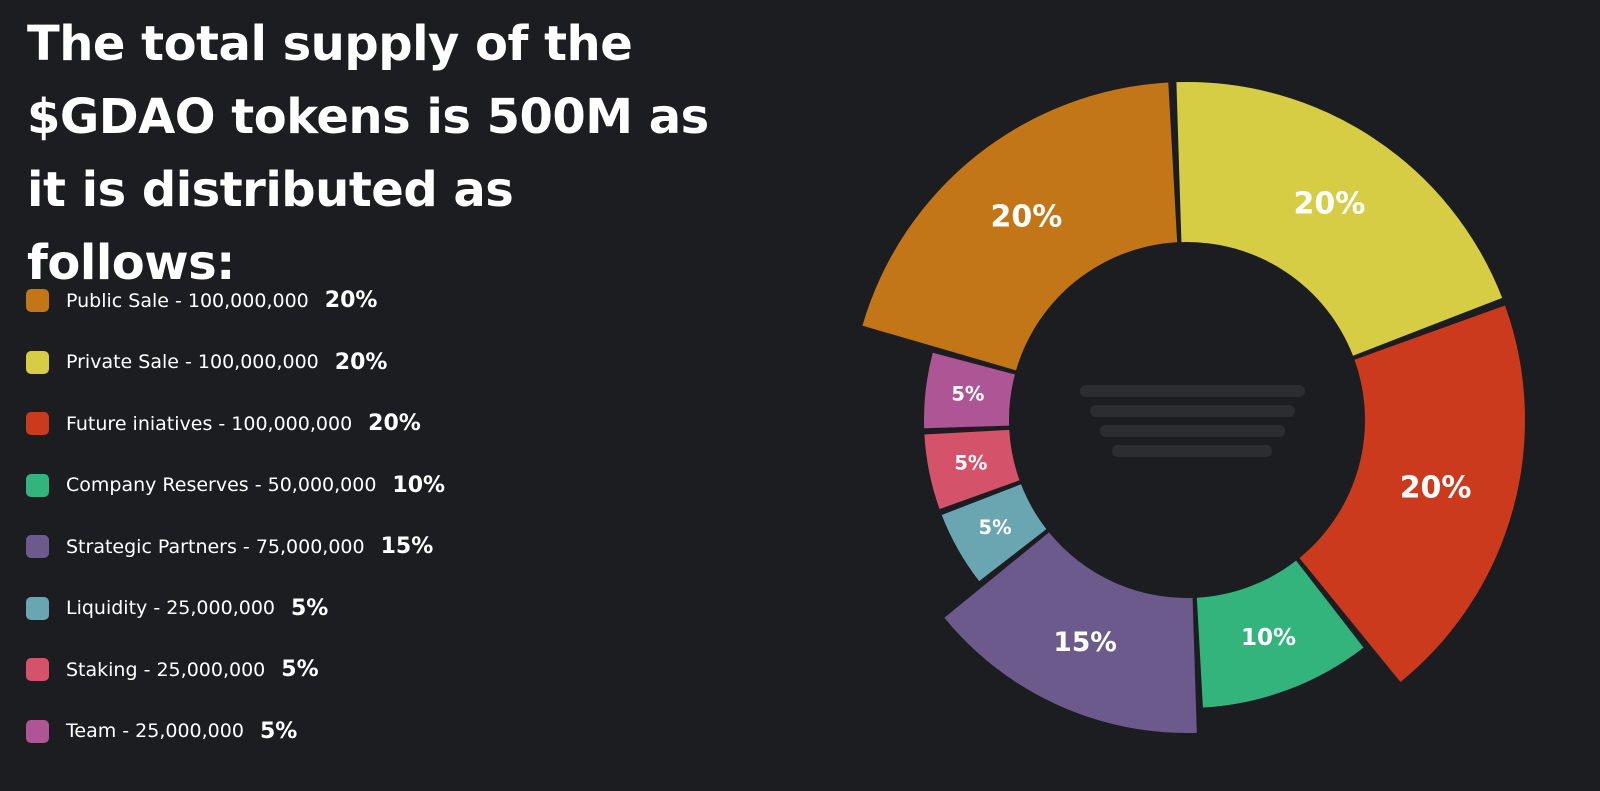 This screenshot has height=791, width=1600. I want to click on legend-item: Strategic Partners - 75,000,000 15%, so click(235, 547).